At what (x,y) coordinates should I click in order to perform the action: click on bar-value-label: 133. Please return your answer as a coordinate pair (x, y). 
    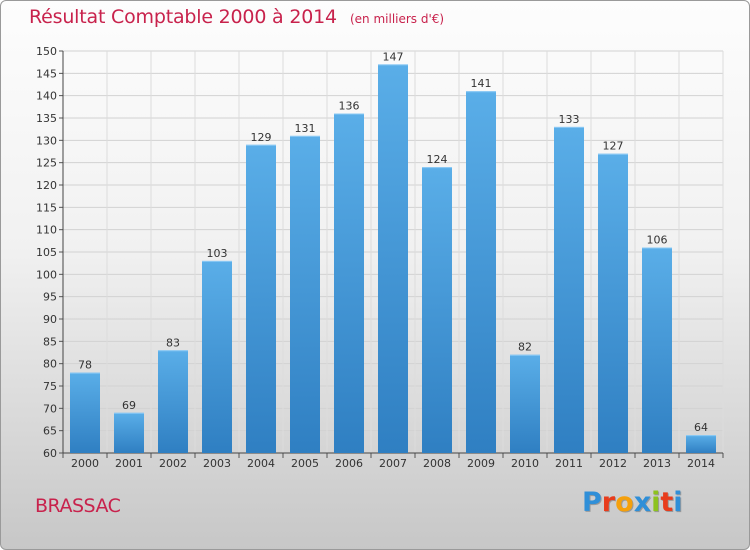
    Looking at the image, I should click on (569, 119).